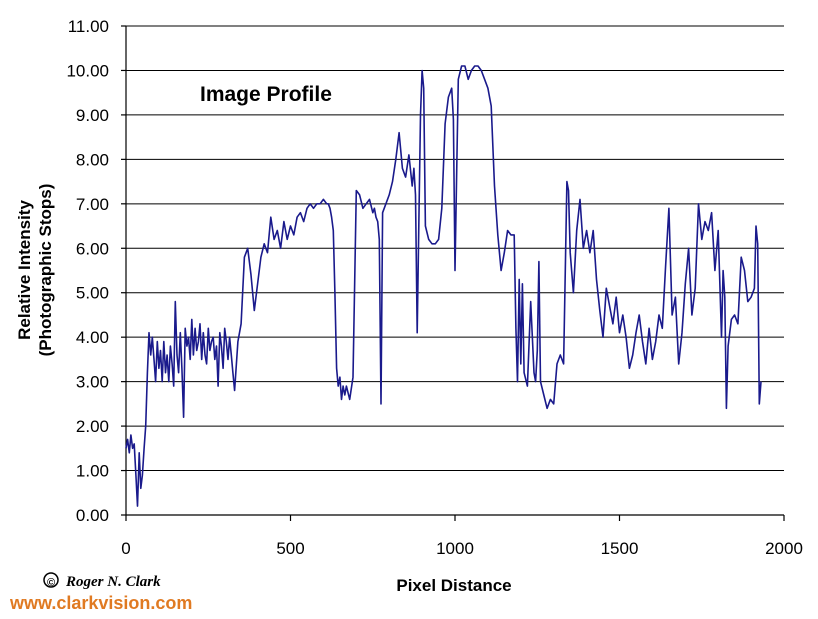 This screenshot has height=619, width=818. Describe the element at coordinates (92, 293) in the screenshot. I see `y-tick-label: 5.00` at that location.